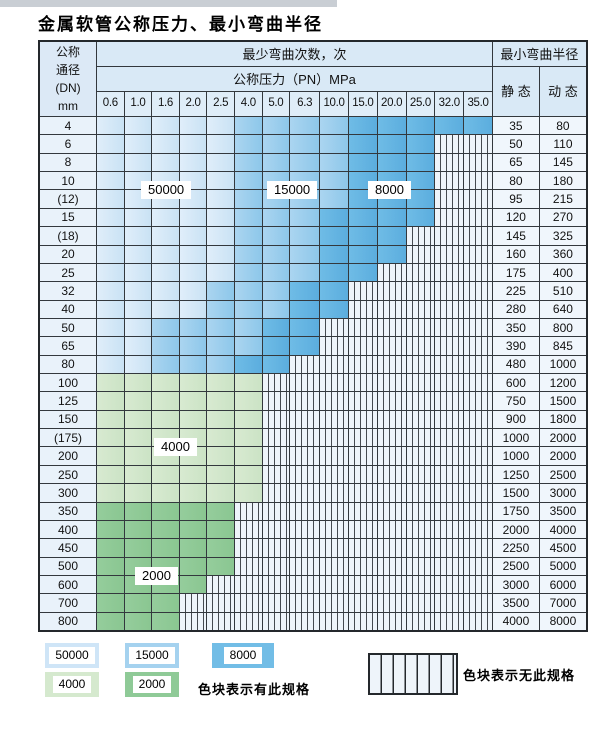 The image size is (600, 743). I want to click on spec-cell-dn8-pn0.6, so click(110, 162).